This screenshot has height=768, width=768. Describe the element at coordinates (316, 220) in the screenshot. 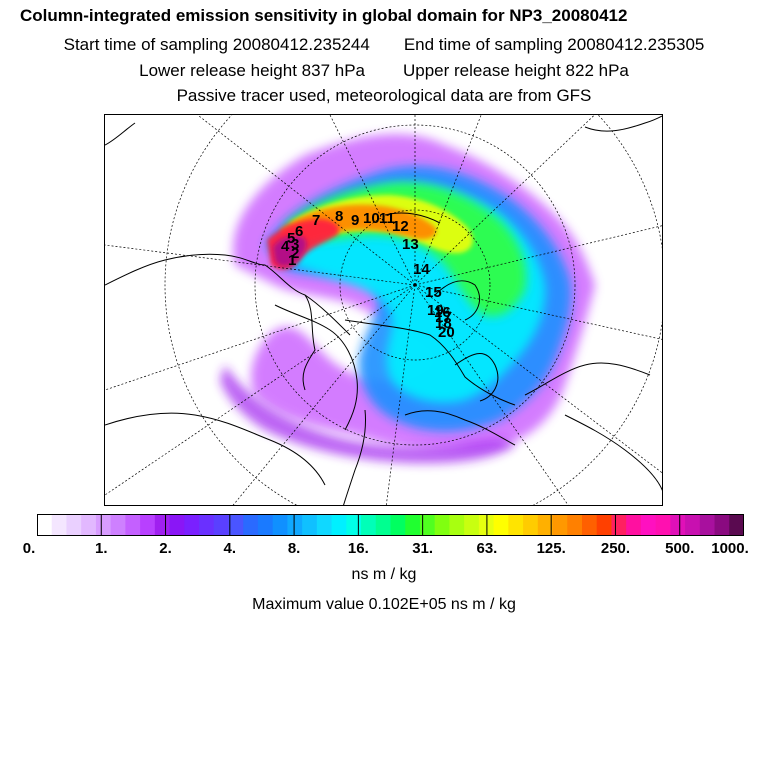

I see `track-label: 7` at that location.